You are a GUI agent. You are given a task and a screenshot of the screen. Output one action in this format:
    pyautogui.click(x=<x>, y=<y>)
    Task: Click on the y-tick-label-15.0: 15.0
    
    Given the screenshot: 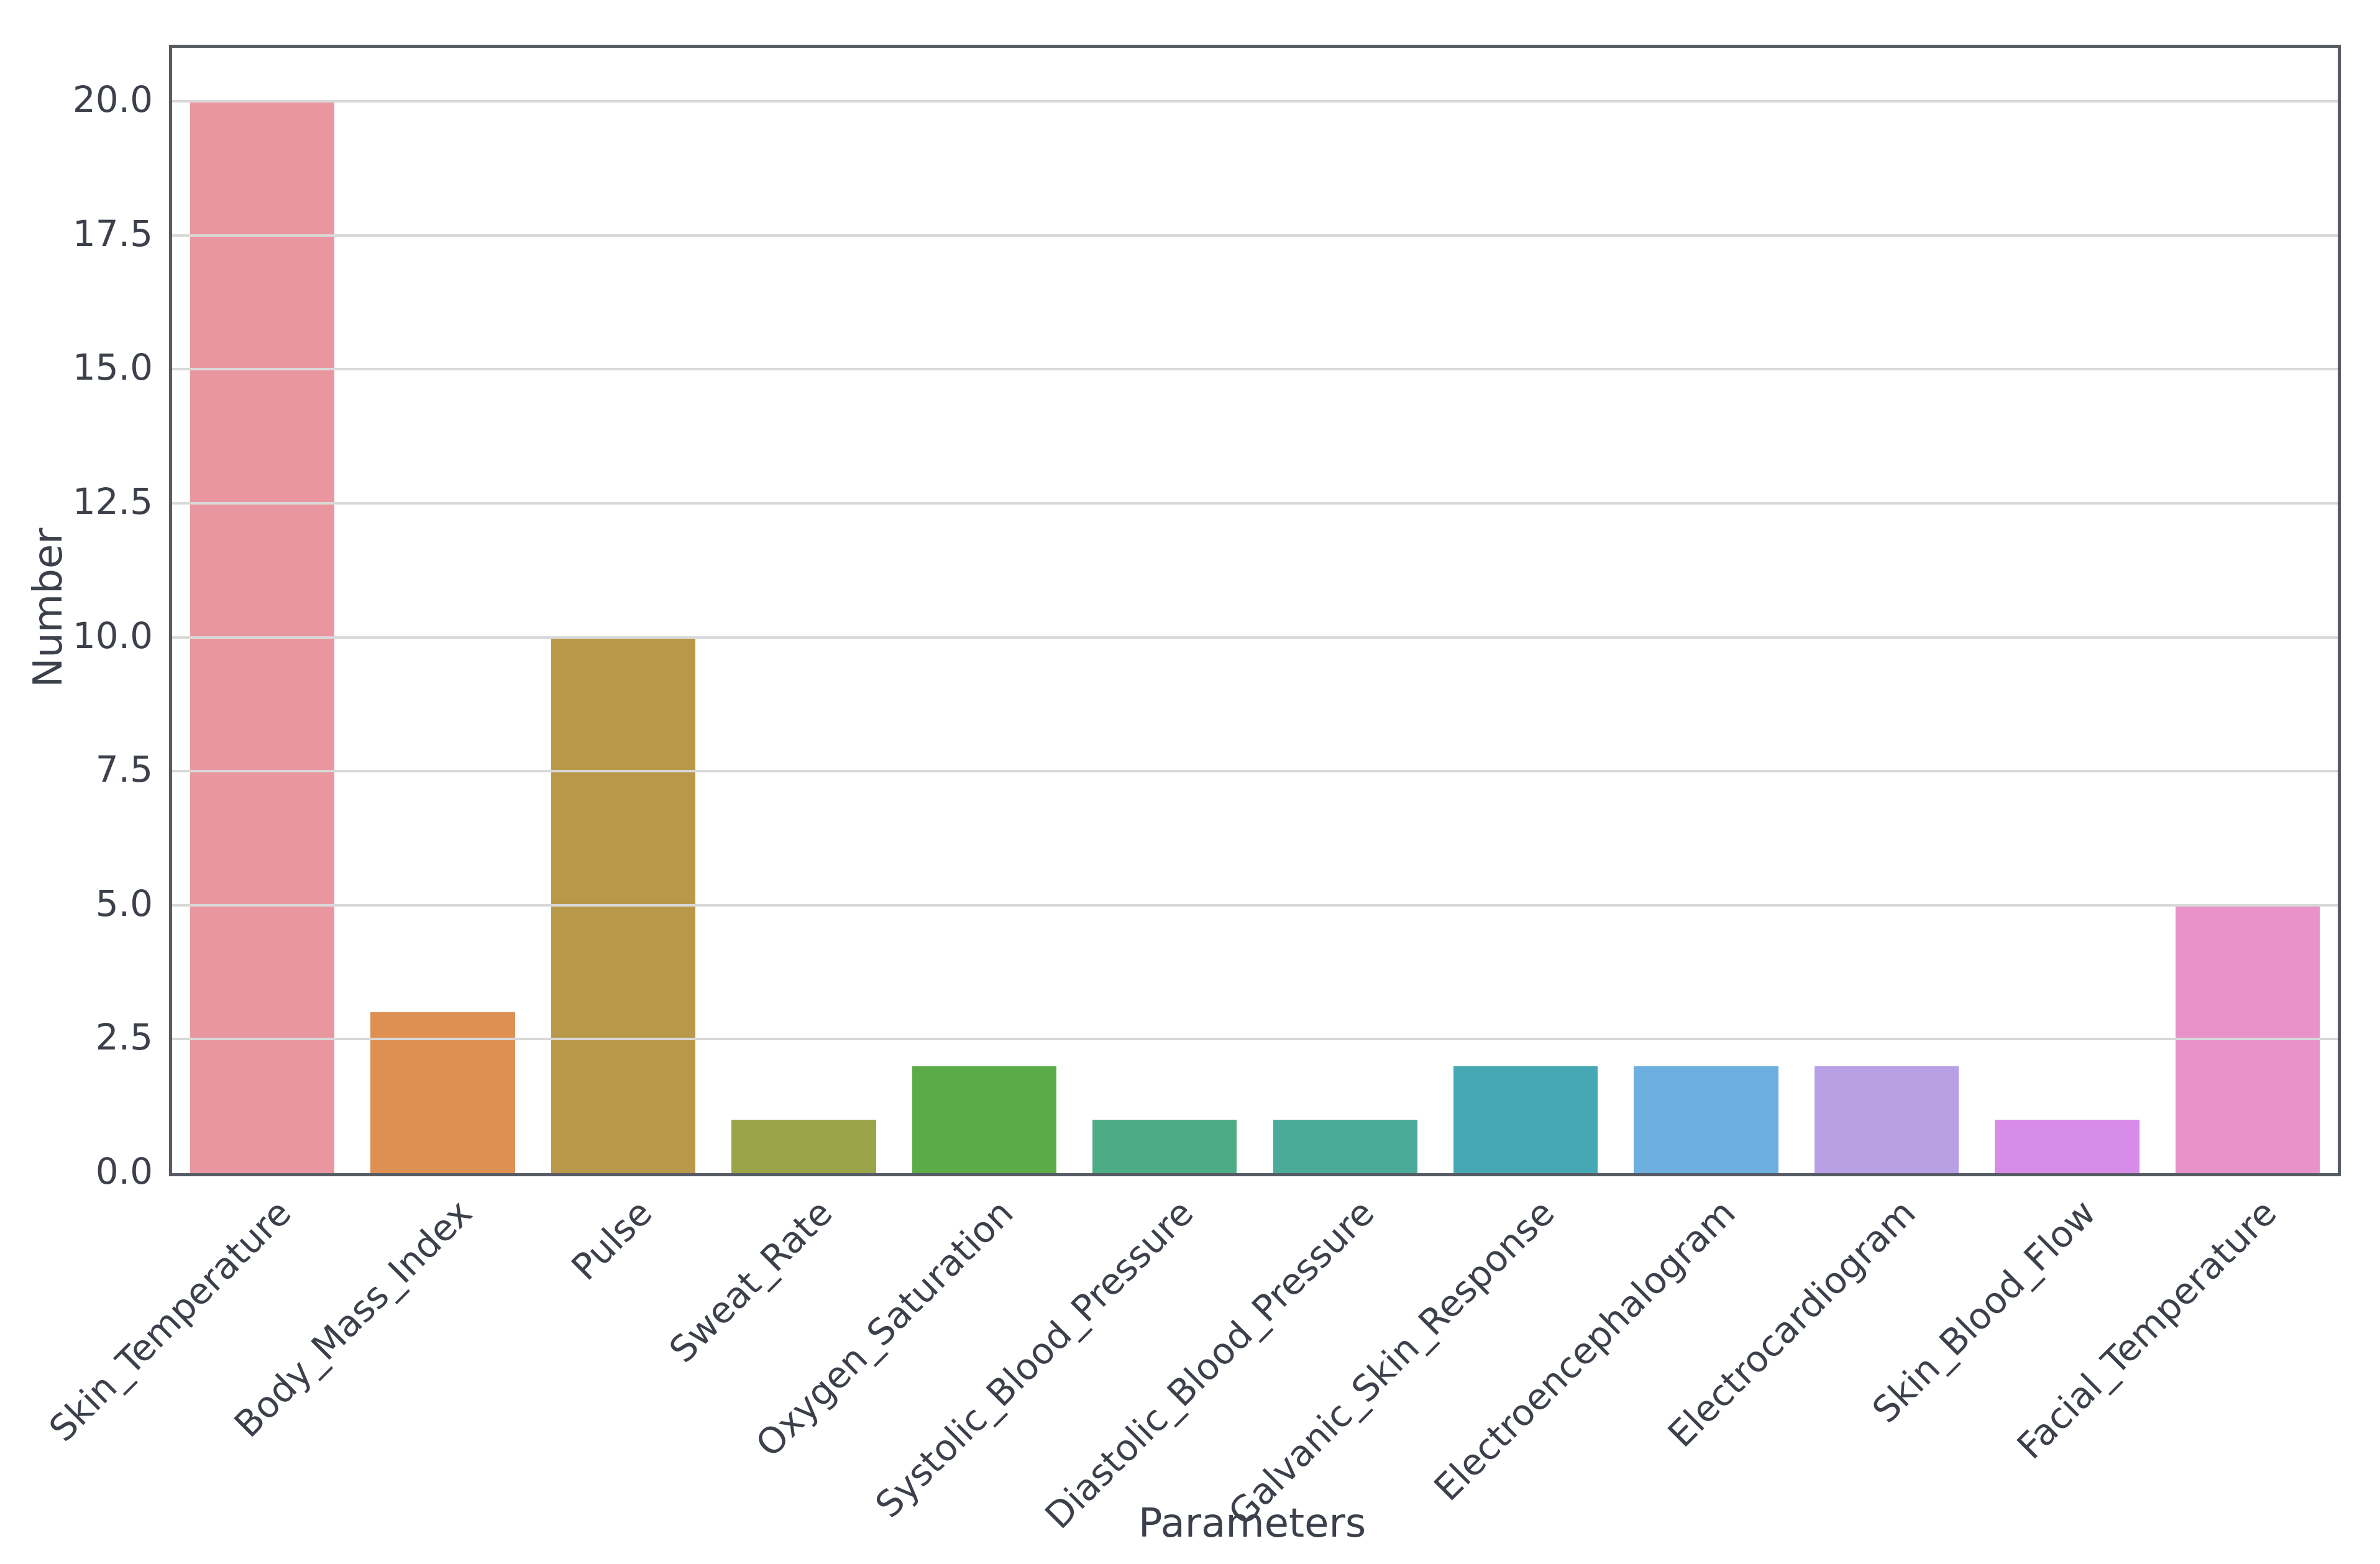 What is the action you would take?
    pyautogui.click(x=112, y=367)
    